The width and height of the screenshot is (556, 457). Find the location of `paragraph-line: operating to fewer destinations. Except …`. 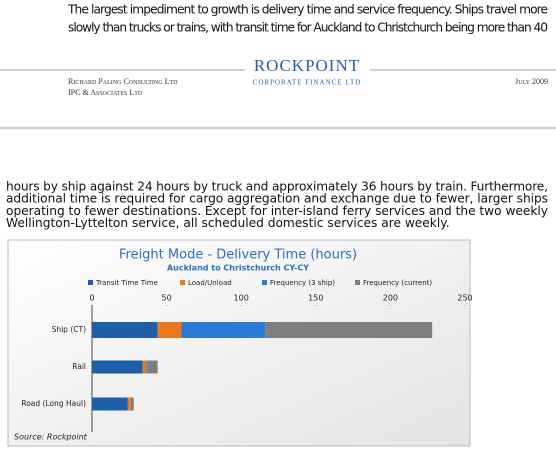

paragraph-line: operating to fewer destinations. Except … is located at coordinates (277, 211).